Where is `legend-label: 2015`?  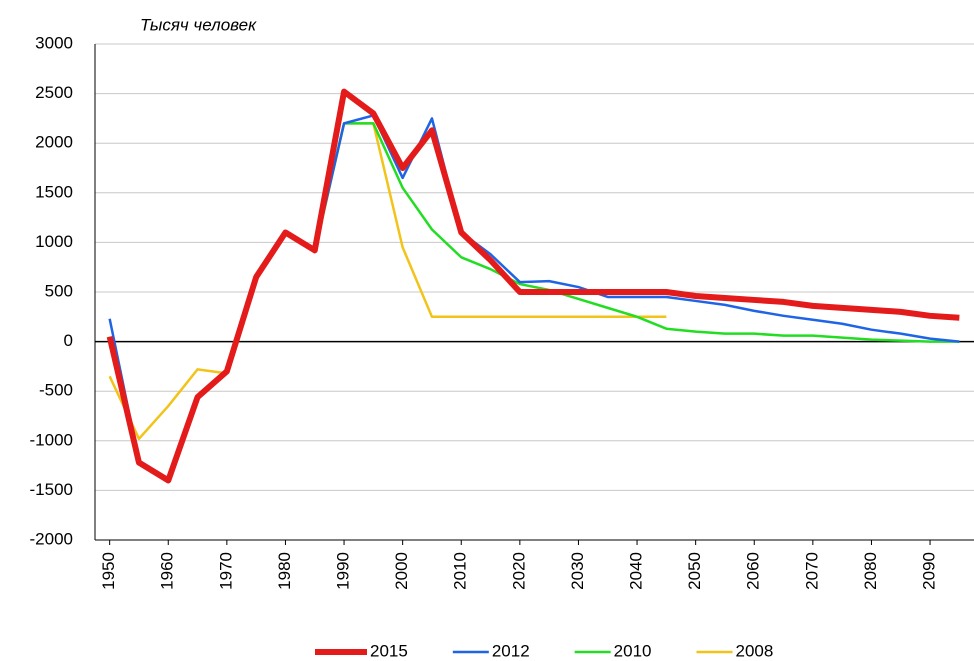 legend-label: 2015 is located at coordinates (389, 650).